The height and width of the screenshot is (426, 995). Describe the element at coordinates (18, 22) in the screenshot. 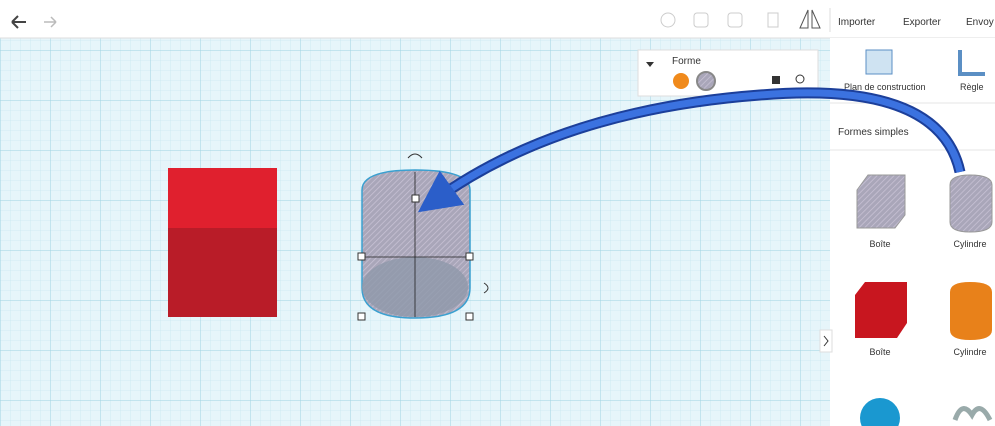

I see `undo` at that location.